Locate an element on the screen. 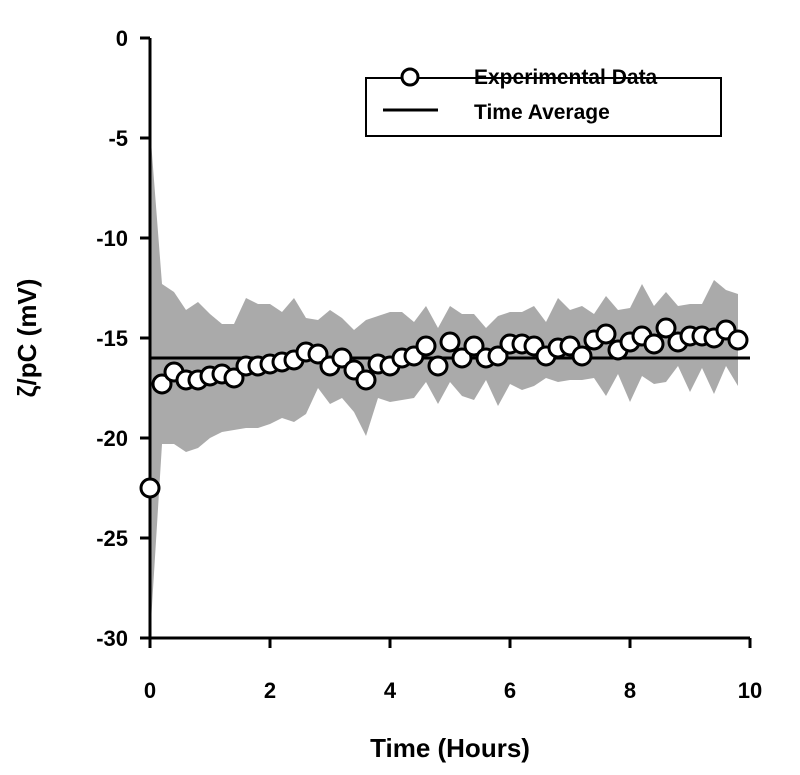 Image resolution: width=800 pixels, height=775 pixels. y-tick-label: -25 is located at coordinates (112, 538).